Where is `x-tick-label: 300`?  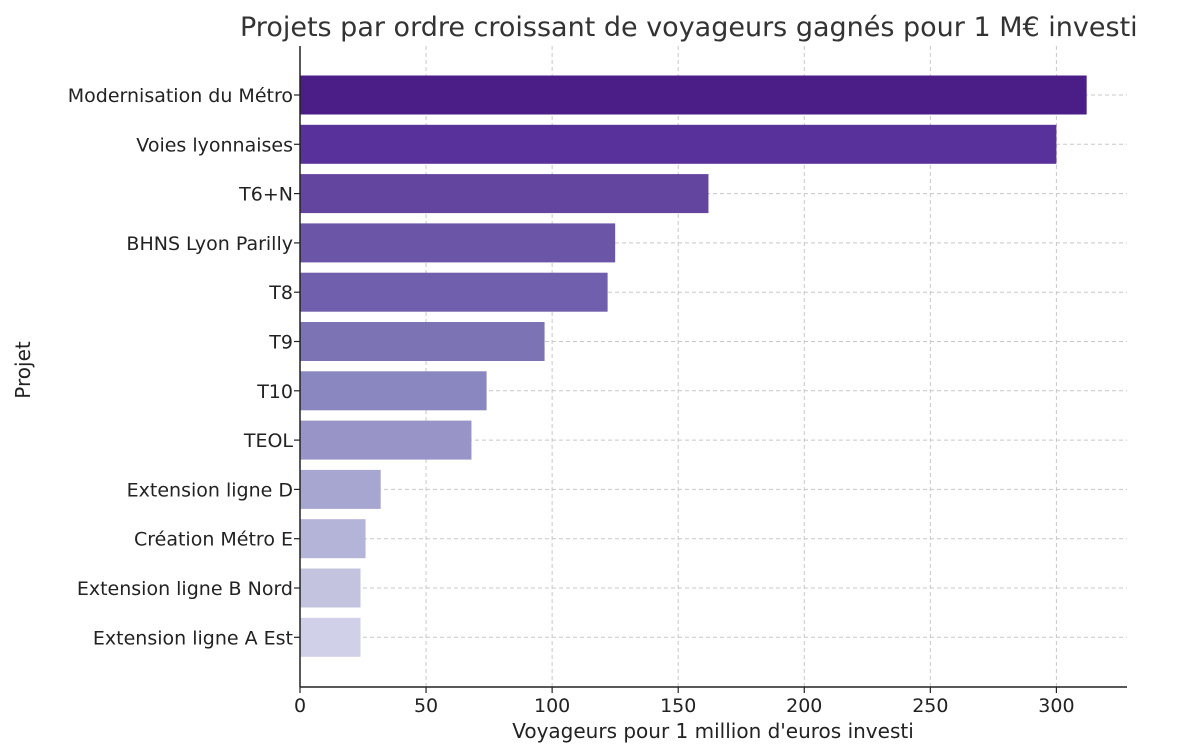
x-tick-label: 300 is located at coordinates (1056, 706).